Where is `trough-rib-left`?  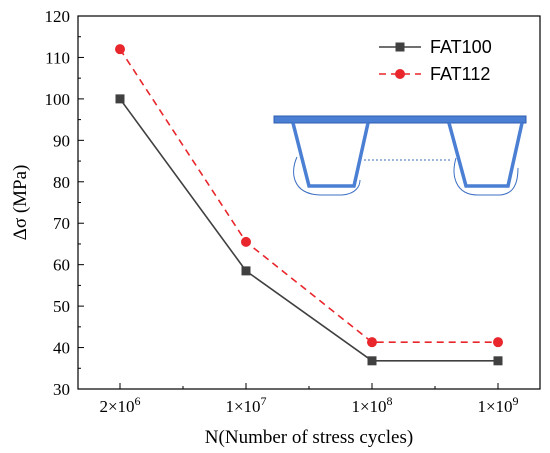 trough-rib-left is located at coordinates (330, 155).